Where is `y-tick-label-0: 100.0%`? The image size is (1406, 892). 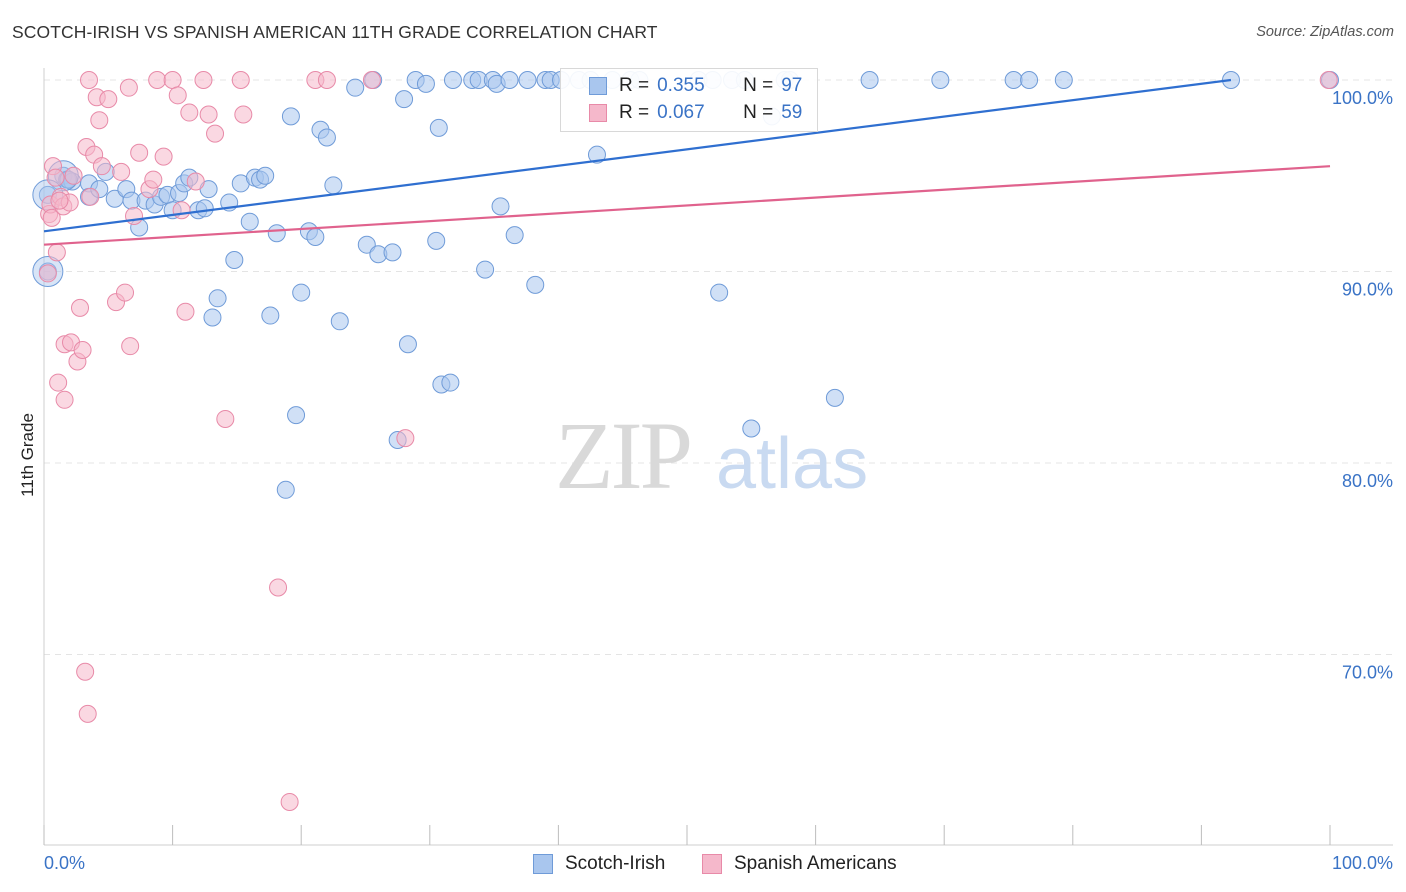
y-tick-label-0: 100.0% is located at coordinates (1362, 98).